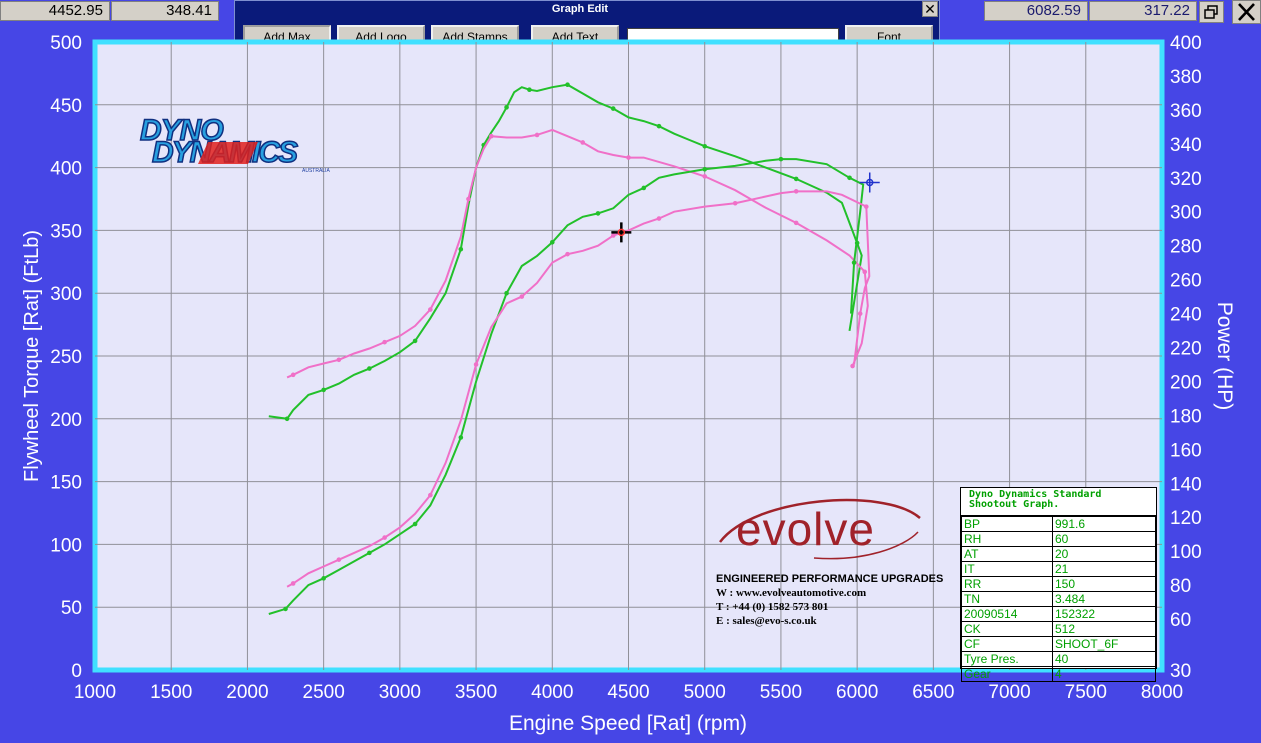 This screenshot has width=1261, height=743. I want to click on y-tick-label: 0, so click(76, 671).